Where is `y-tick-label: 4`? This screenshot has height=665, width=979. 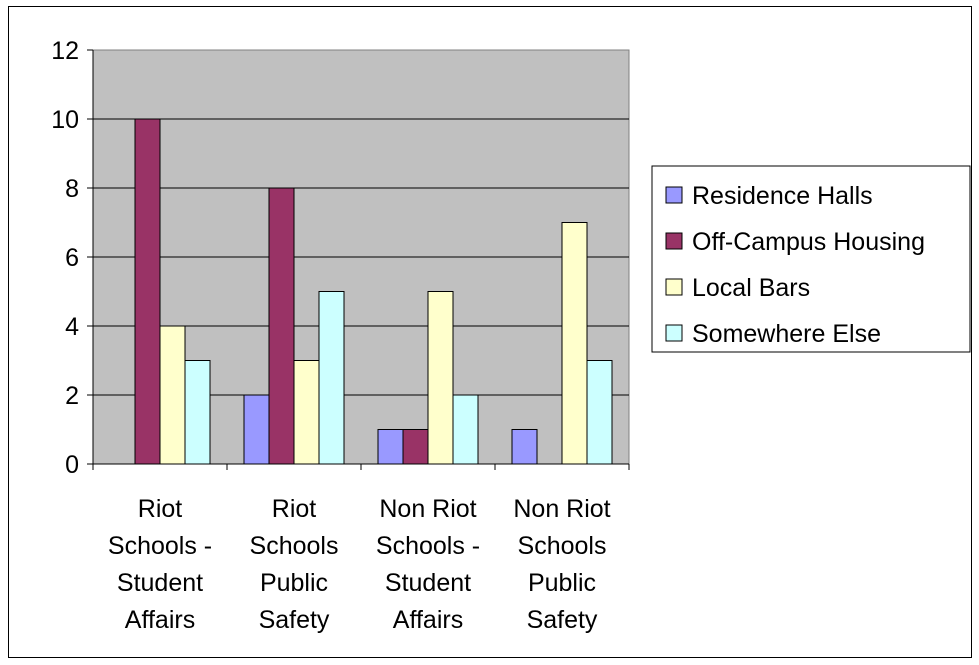
y-tick-label: 4 is located at coordinates (72, 327).